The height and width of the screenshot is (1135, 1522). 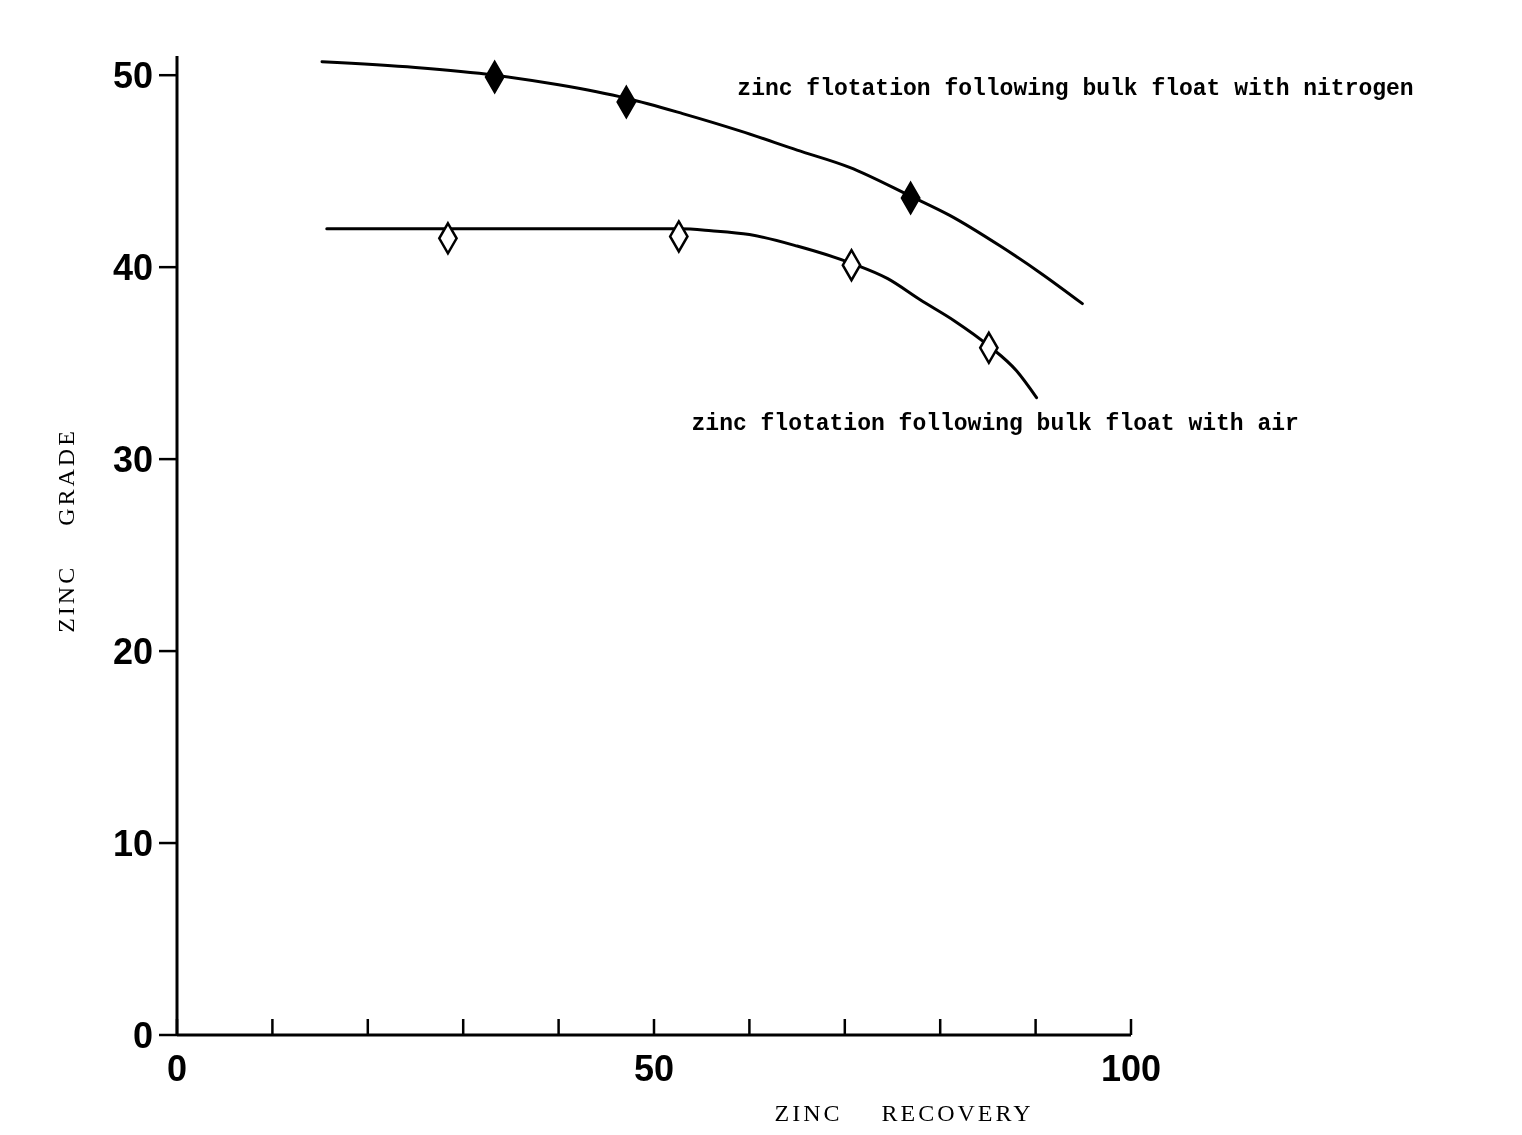 I want to click on y-tick-label: 50, so click(x=132, y=76).